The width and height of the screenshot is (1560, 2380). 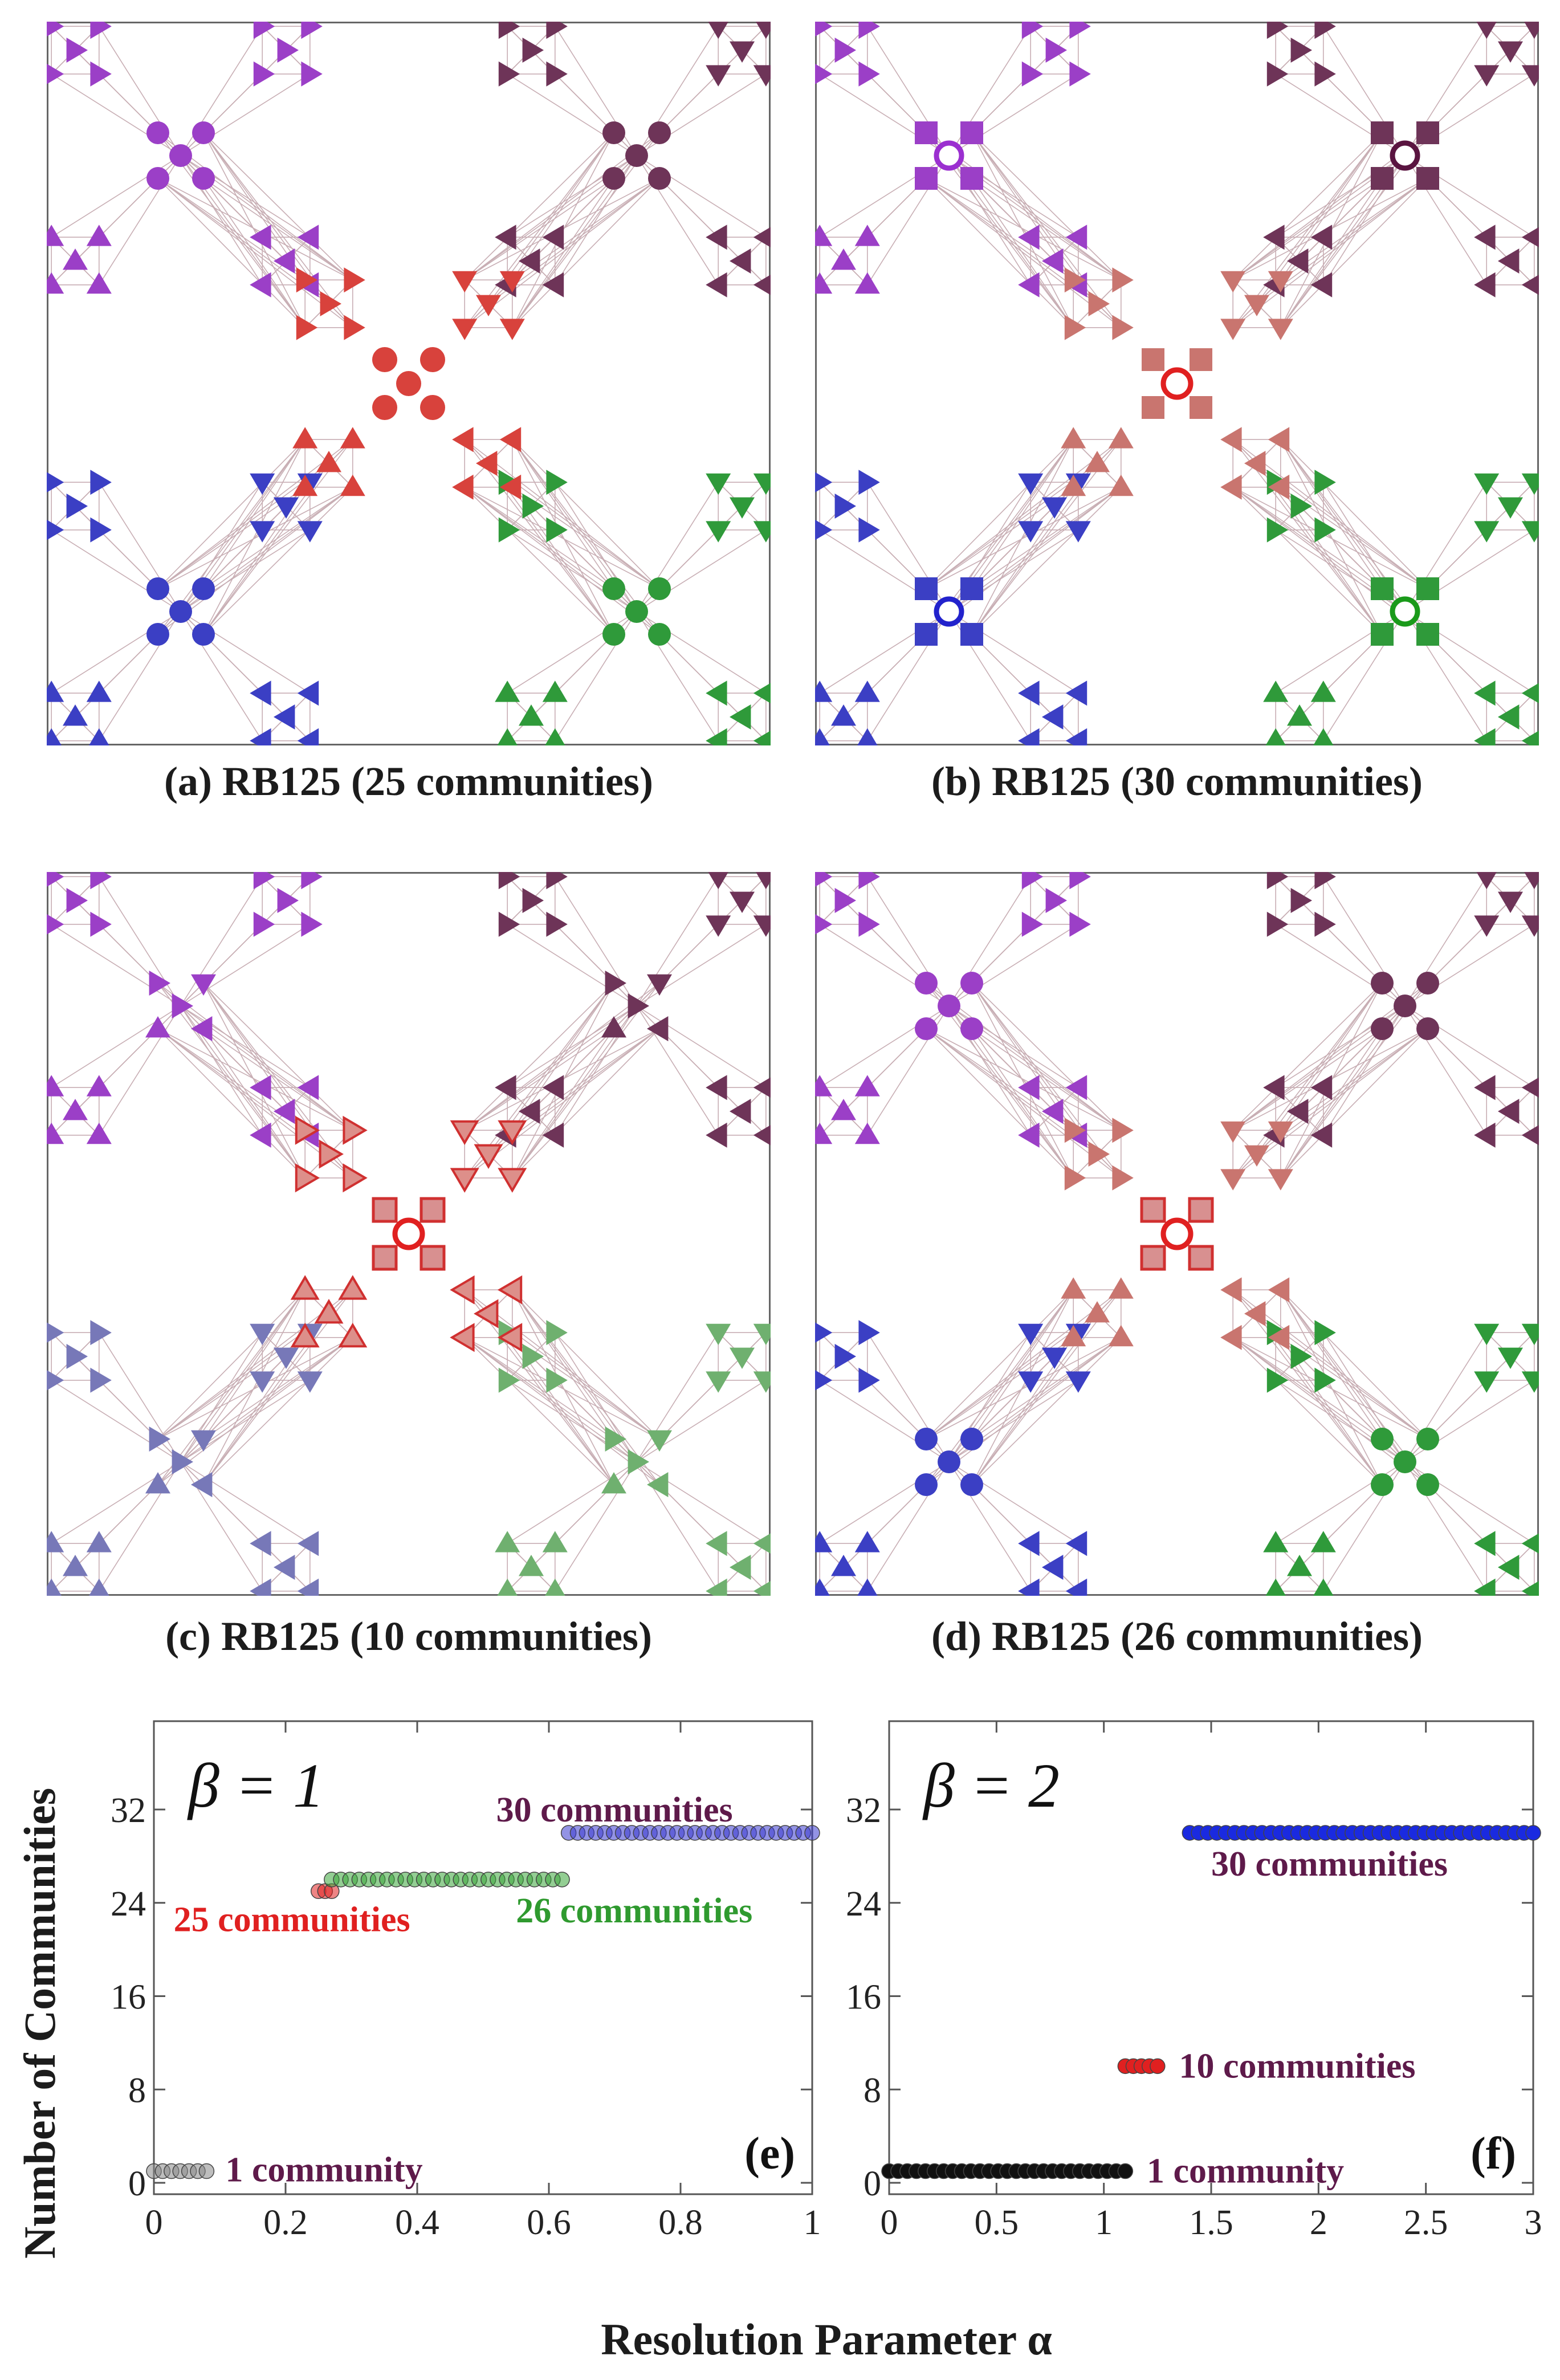 I want to click on caption-b: (b) RB125 (30 communities), so click(x=1177, y=781).